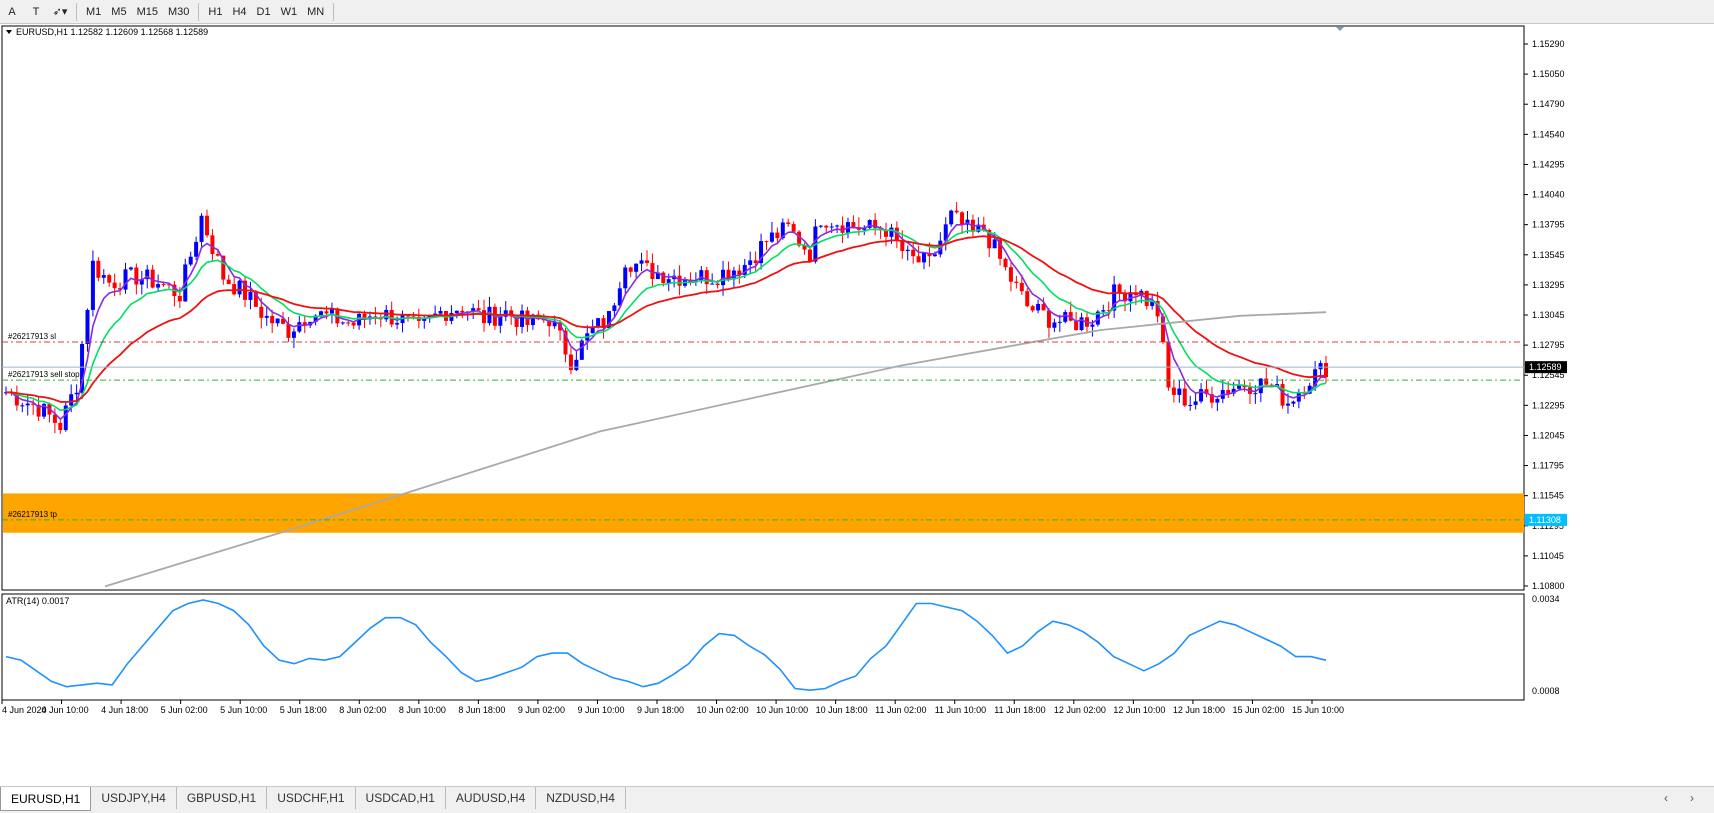 This screenshot has height=813, width=1714. I want to click on price-axis-label: 1.15290, so click(1548, 44).